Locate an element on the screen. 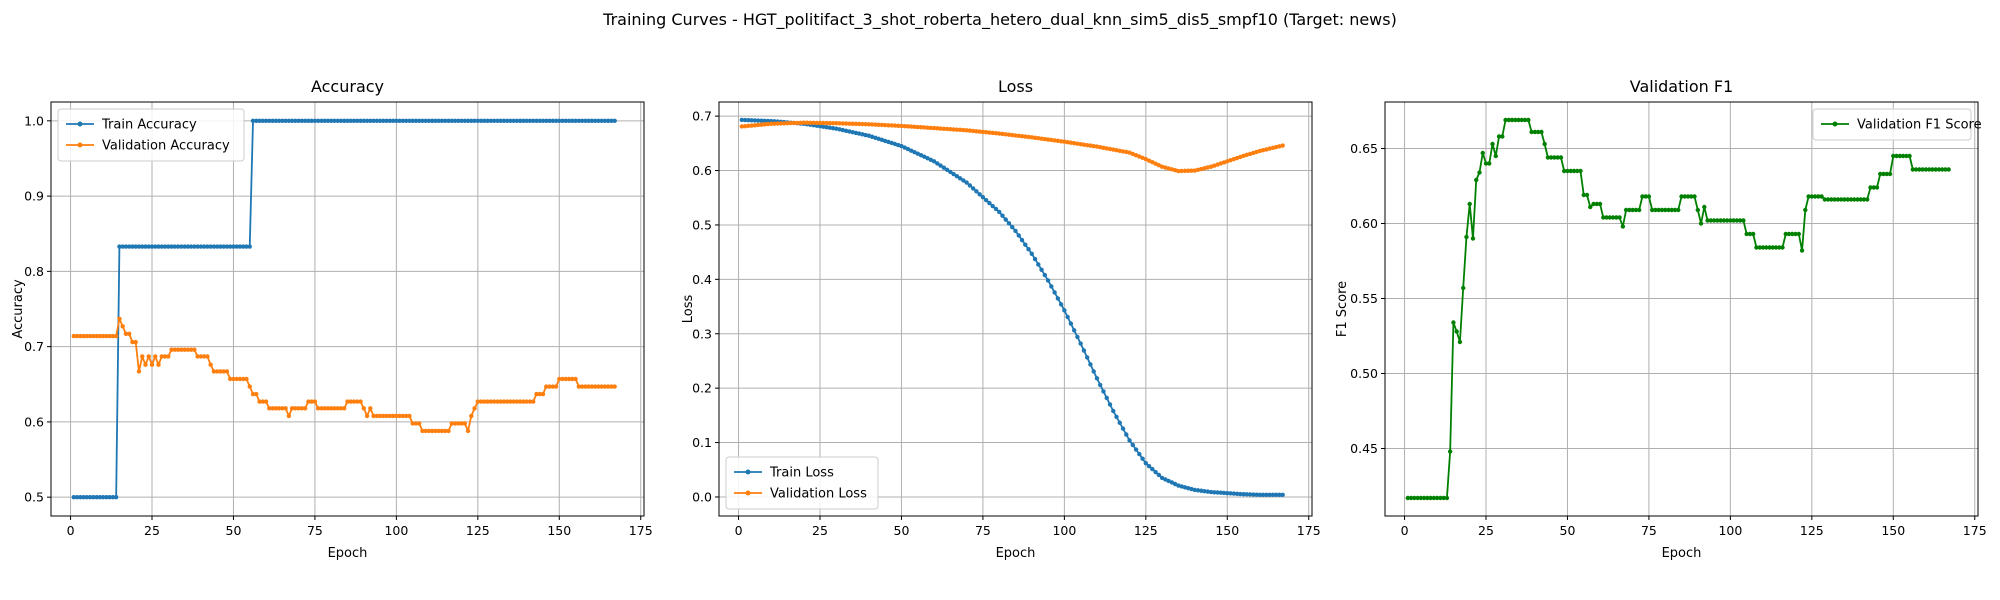  y-tick-label: 0.65 is located at coordinates (1364, 148).